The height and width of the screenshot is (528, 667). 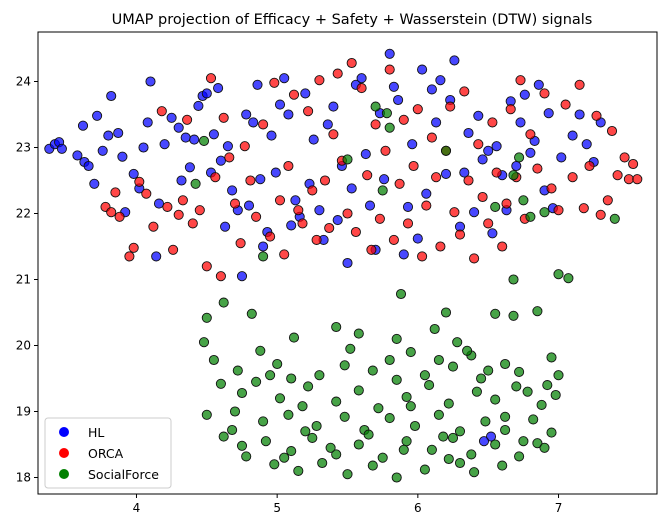 I want to click on legend-marker-hl, so click(x=64, y=432).